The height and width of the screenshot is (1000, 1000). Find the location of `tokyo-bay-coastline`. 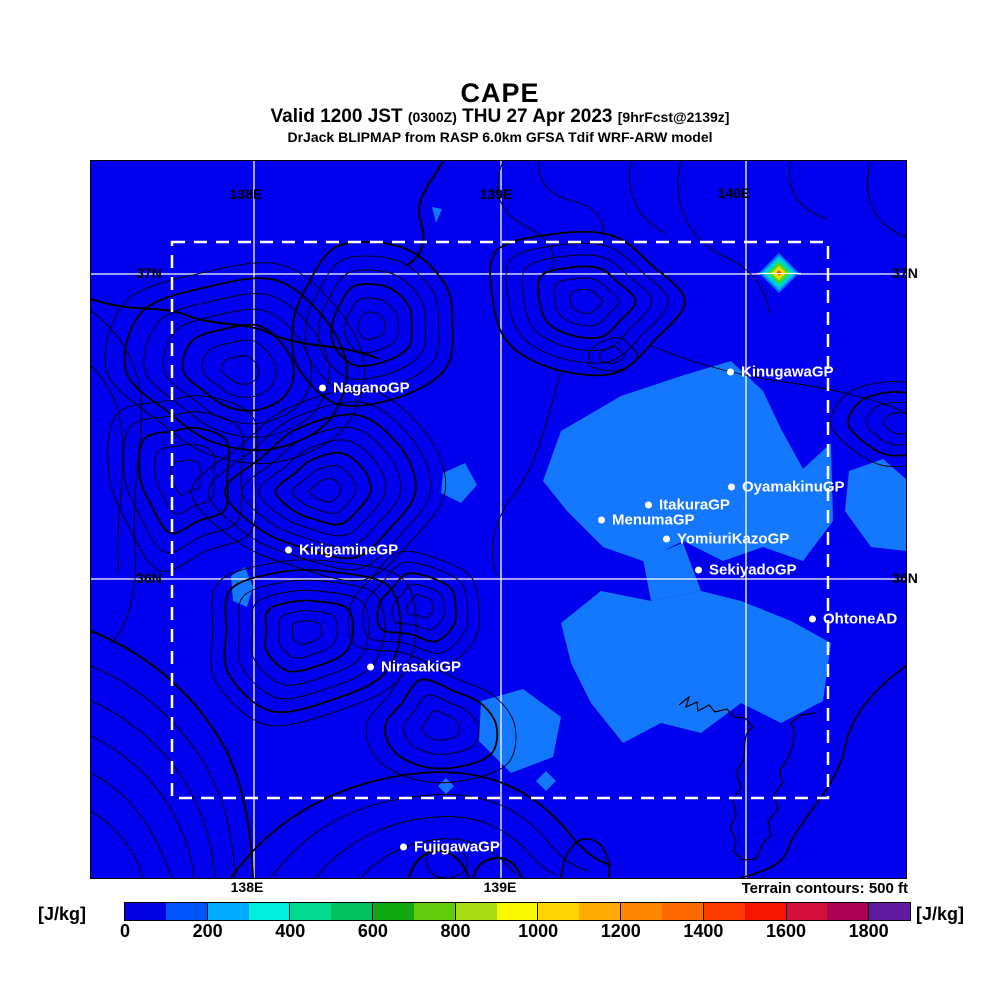

tokyo-bay-coastline is located at coordinates (747, 778).